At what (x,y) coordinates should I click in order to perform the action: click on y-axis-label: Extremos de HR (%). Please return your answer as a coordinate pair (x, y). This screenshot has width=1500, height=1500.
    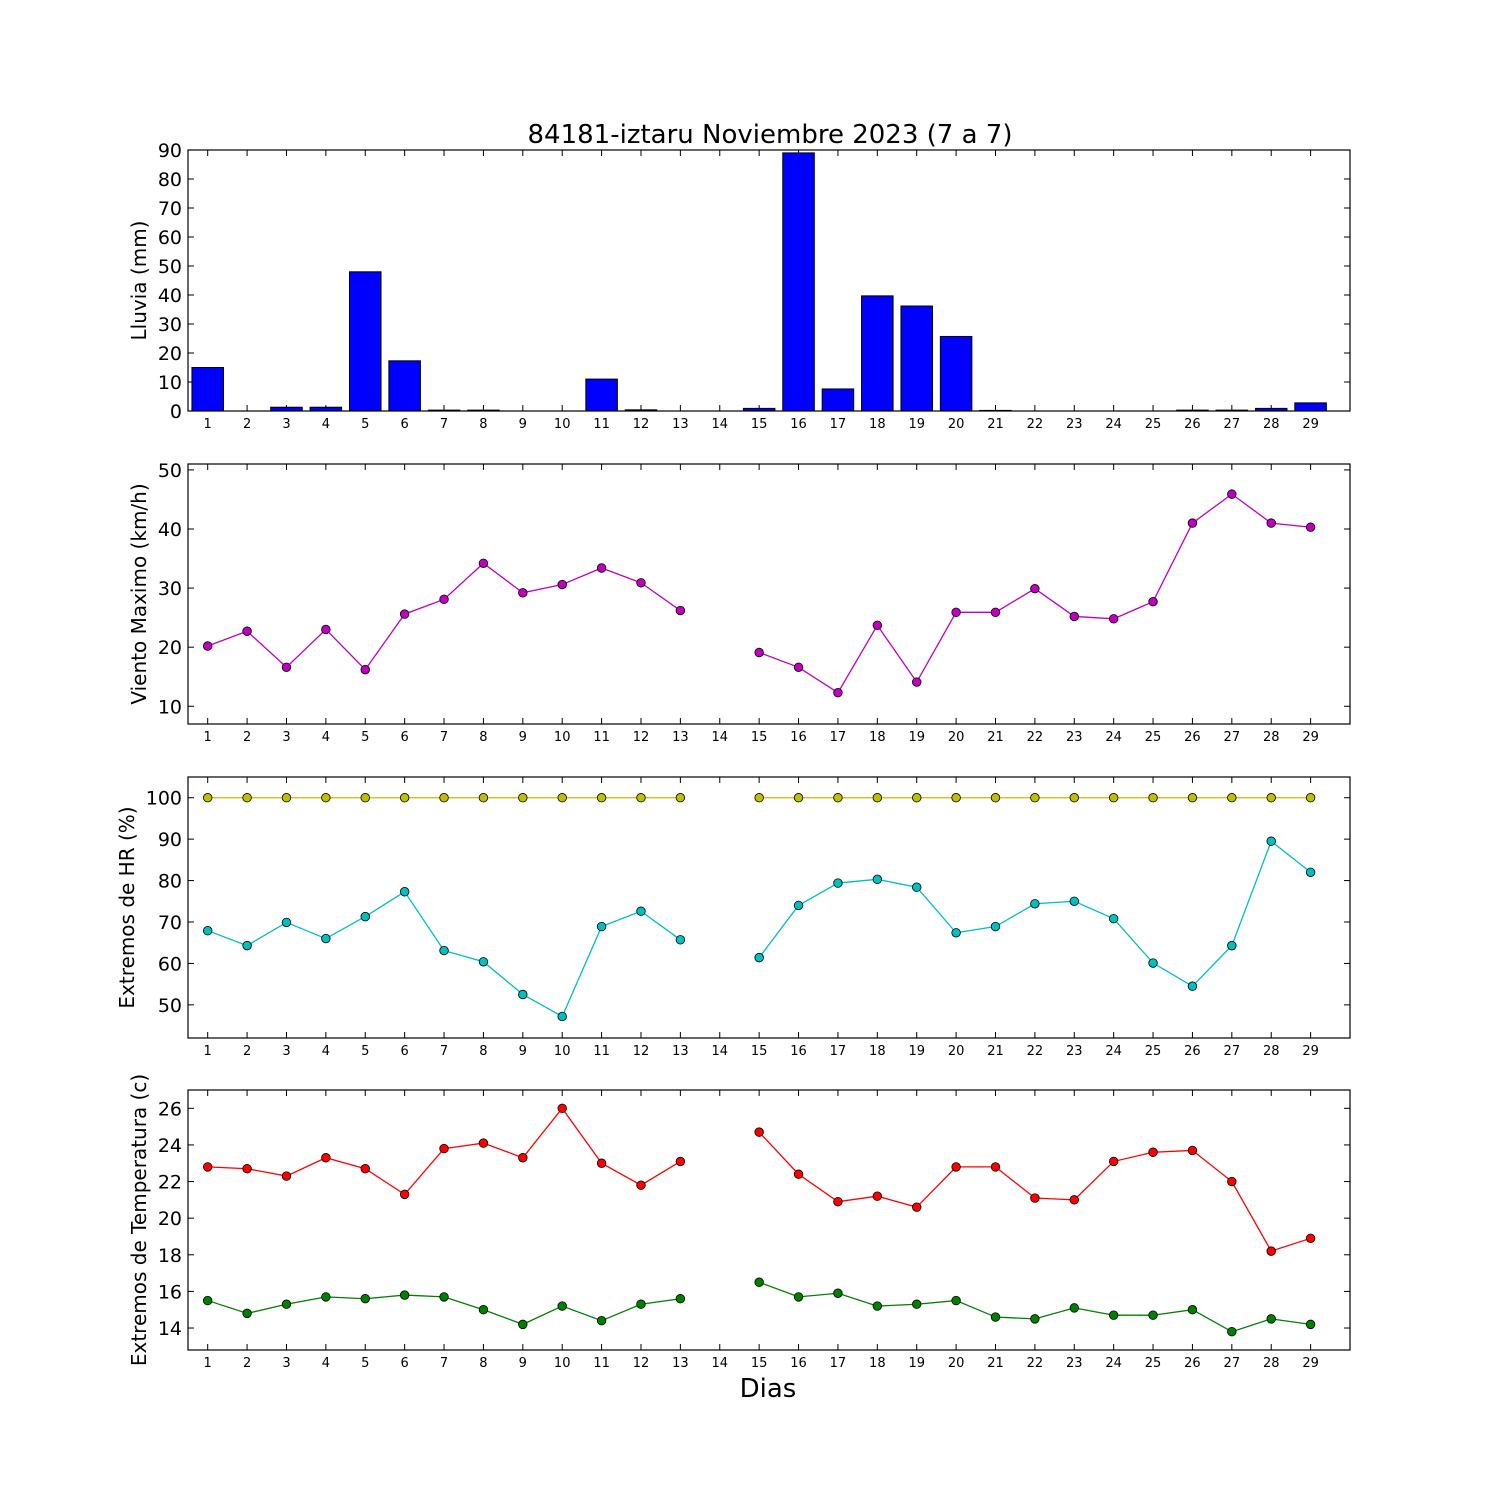
    Looking at the image, I should click on (127, 907).